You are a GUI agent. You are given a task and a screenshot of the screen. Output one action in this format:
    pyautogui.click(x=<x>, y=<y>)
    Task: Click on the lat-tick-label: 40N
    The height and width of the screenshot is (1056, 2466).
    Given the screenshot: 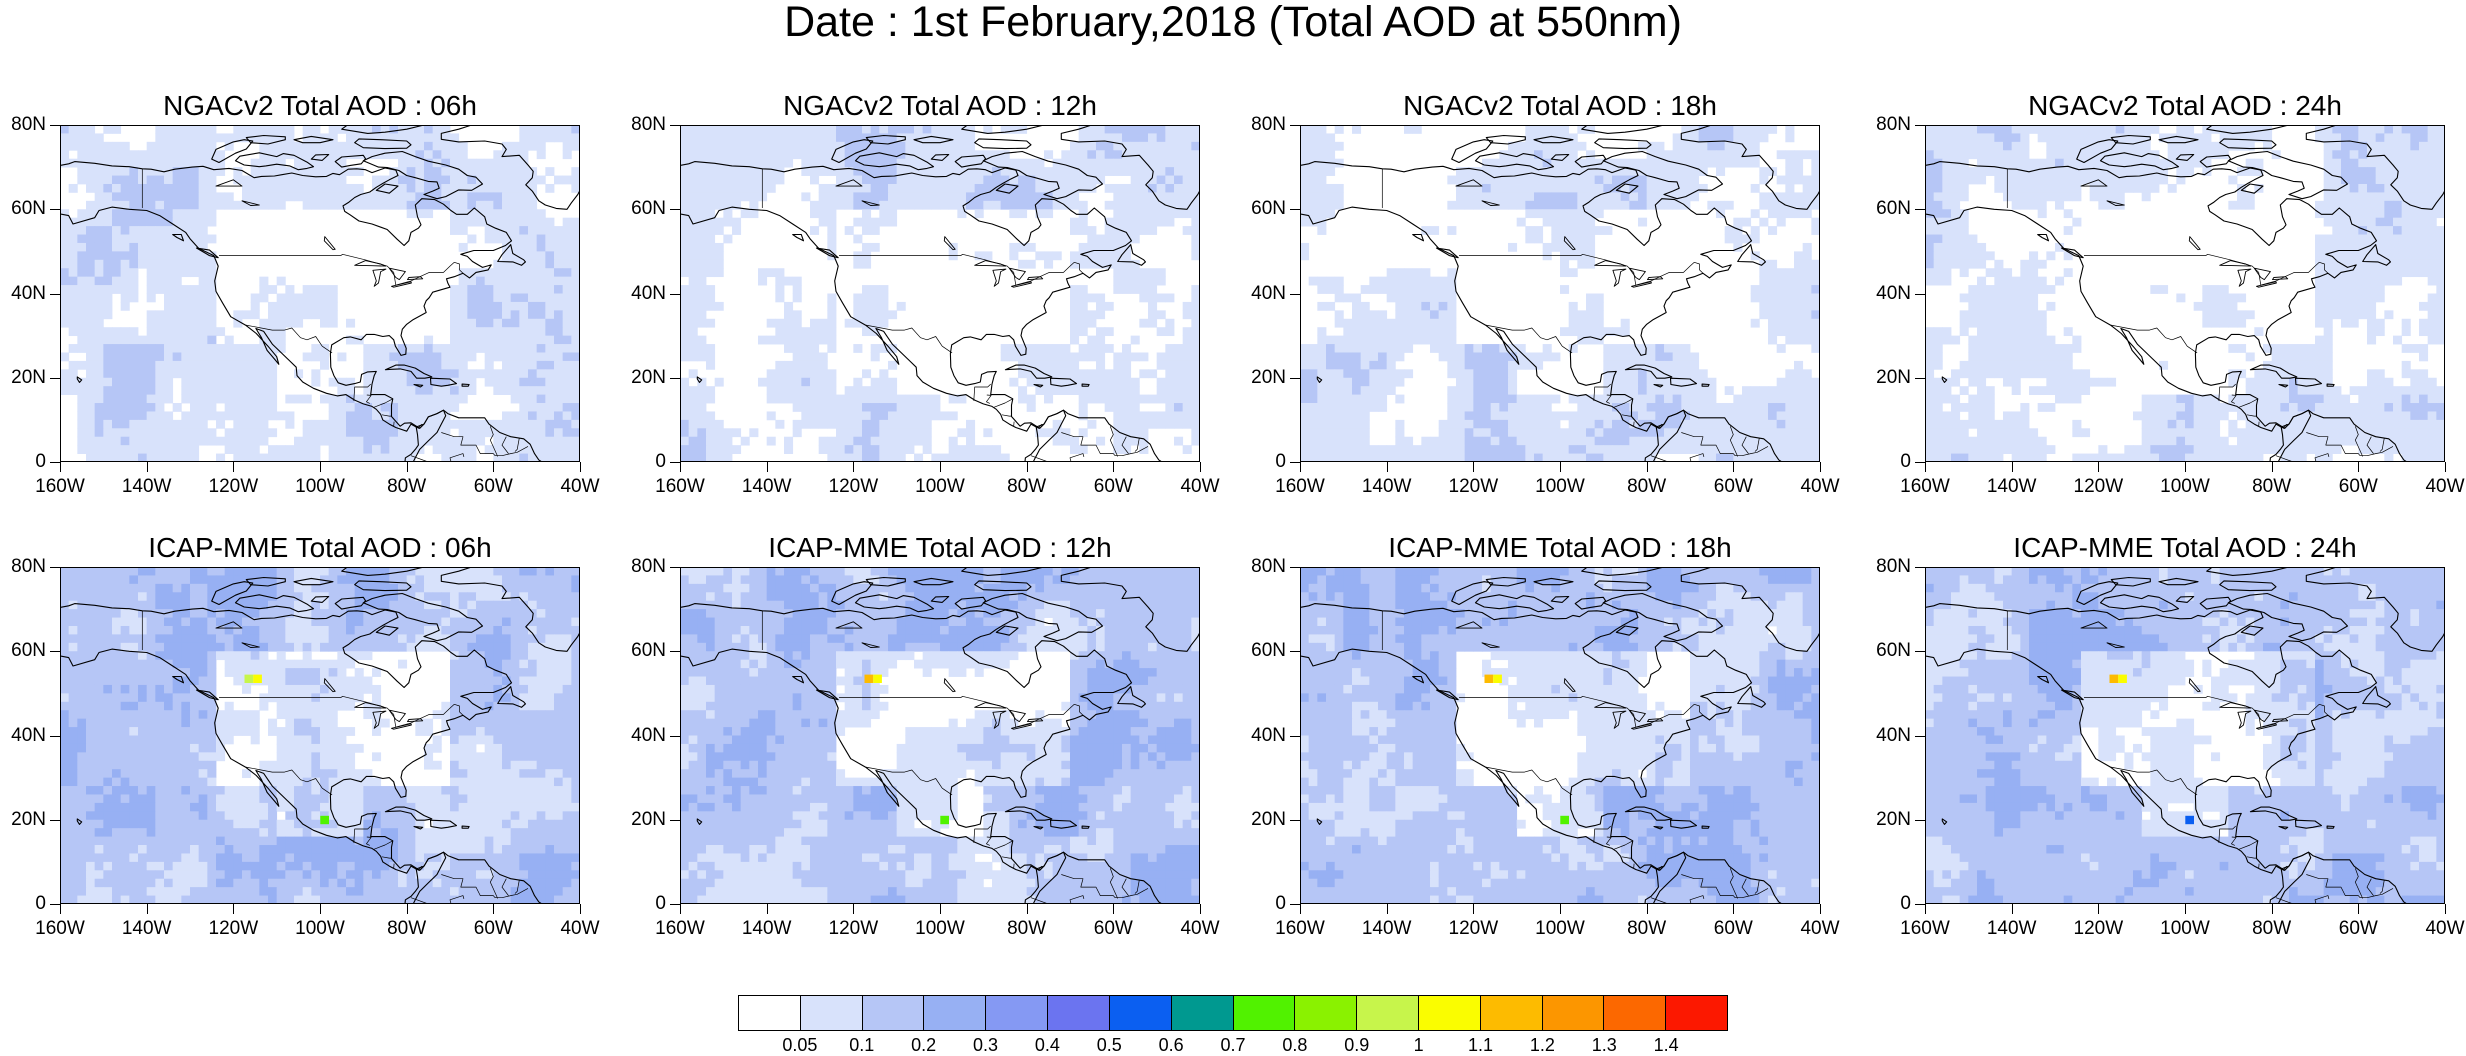 What is the action you would take?
    pyautogui.click(x=1268, y=293)
    